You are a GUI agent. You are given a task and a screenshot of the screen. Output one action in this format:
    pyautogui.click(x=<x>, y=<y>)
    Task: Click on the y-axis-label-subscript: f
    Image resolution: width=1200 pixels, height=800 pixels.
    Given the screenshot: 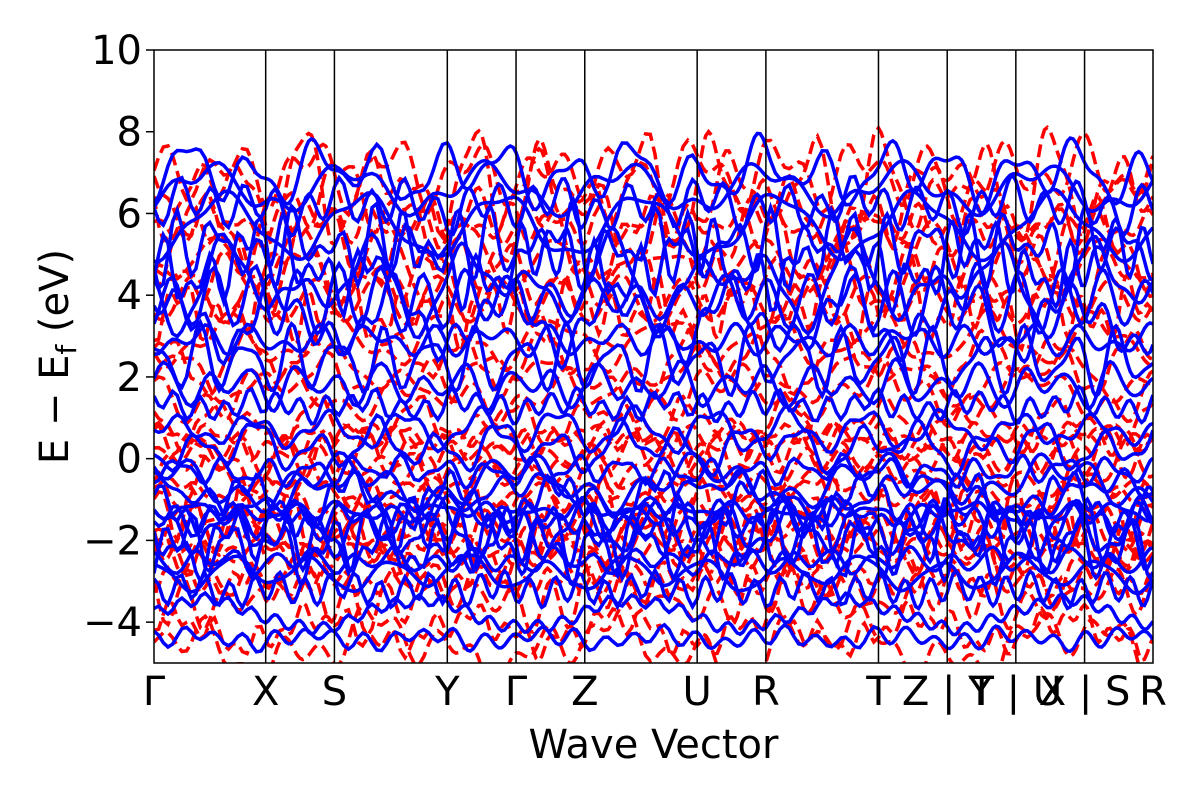 What is the action you would take?
    pyautogui.click(x=66, y=349)
    